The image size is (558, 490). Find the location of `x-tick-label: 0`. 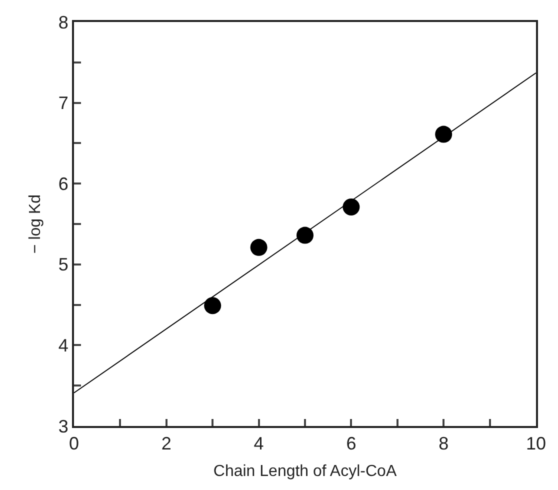

x-tick-label: 0 is located at coordinates (74, 444).